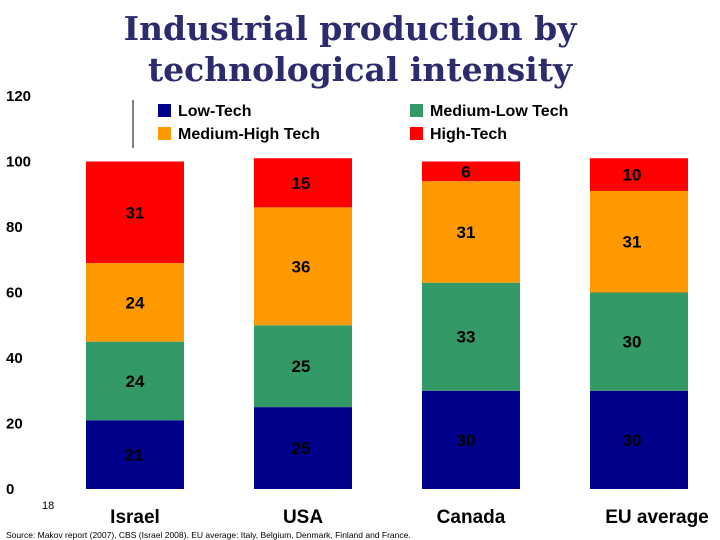 The image size is (720, 540). What do you see at coordinates (14, 424) in the screenshot?
I see `y-tick-label: 20` at bounding box center [14, 424].